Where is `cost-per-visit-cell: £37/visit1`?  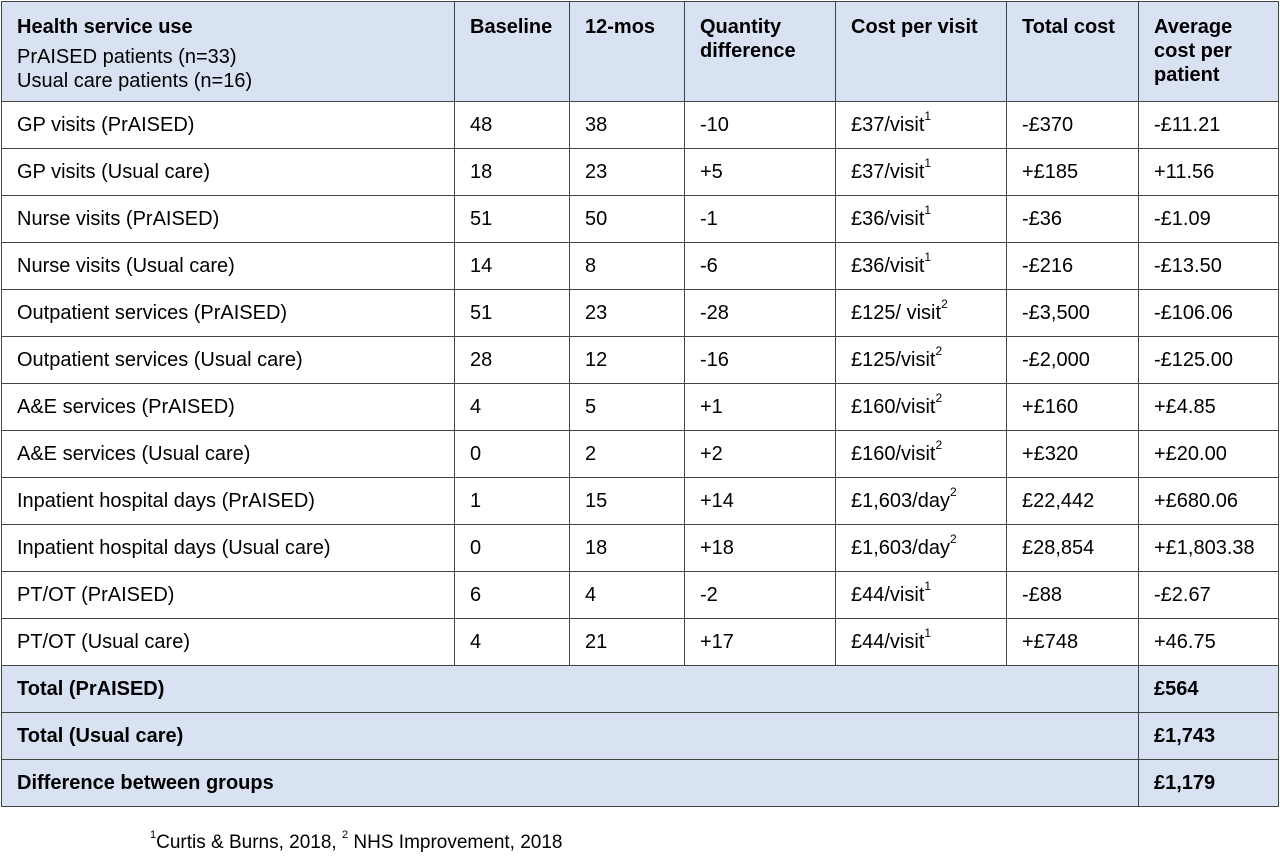
cost-per-visit-cell: £37/visit1 is located at coordinates (921, 172).